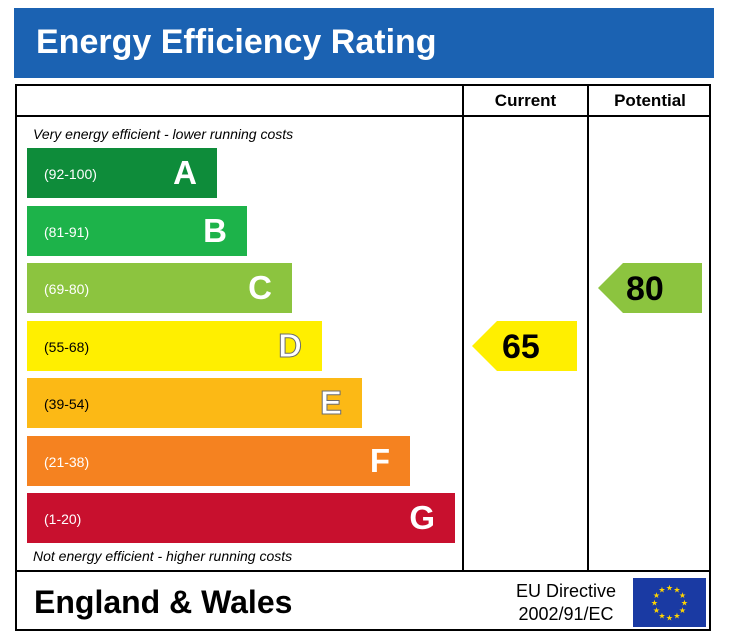 Image resolution: width=733 pixels, height=638 pixels. I want to click on band-range-b: (81-91), so click(67, 232).